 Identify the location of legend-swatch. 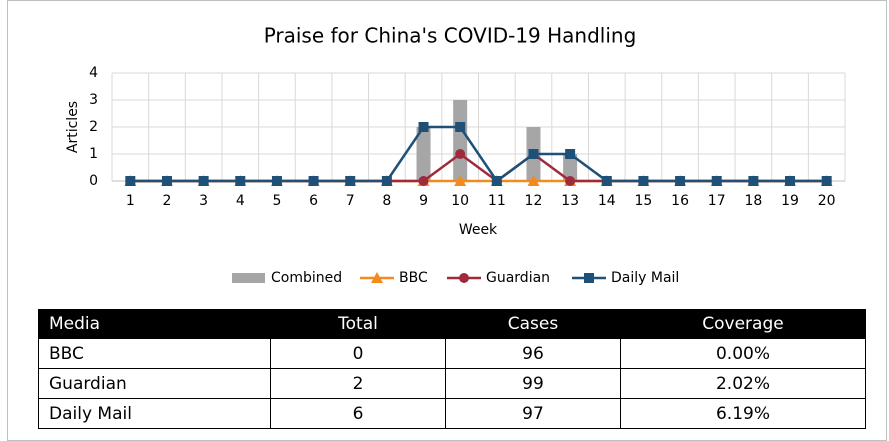
(248, 278).